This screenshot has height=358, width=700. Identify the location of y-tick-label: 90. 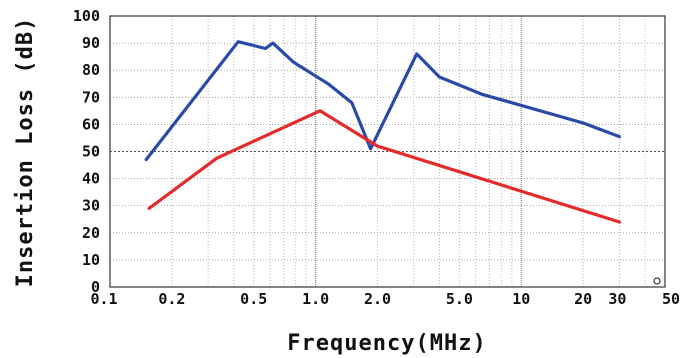
(91, 43).